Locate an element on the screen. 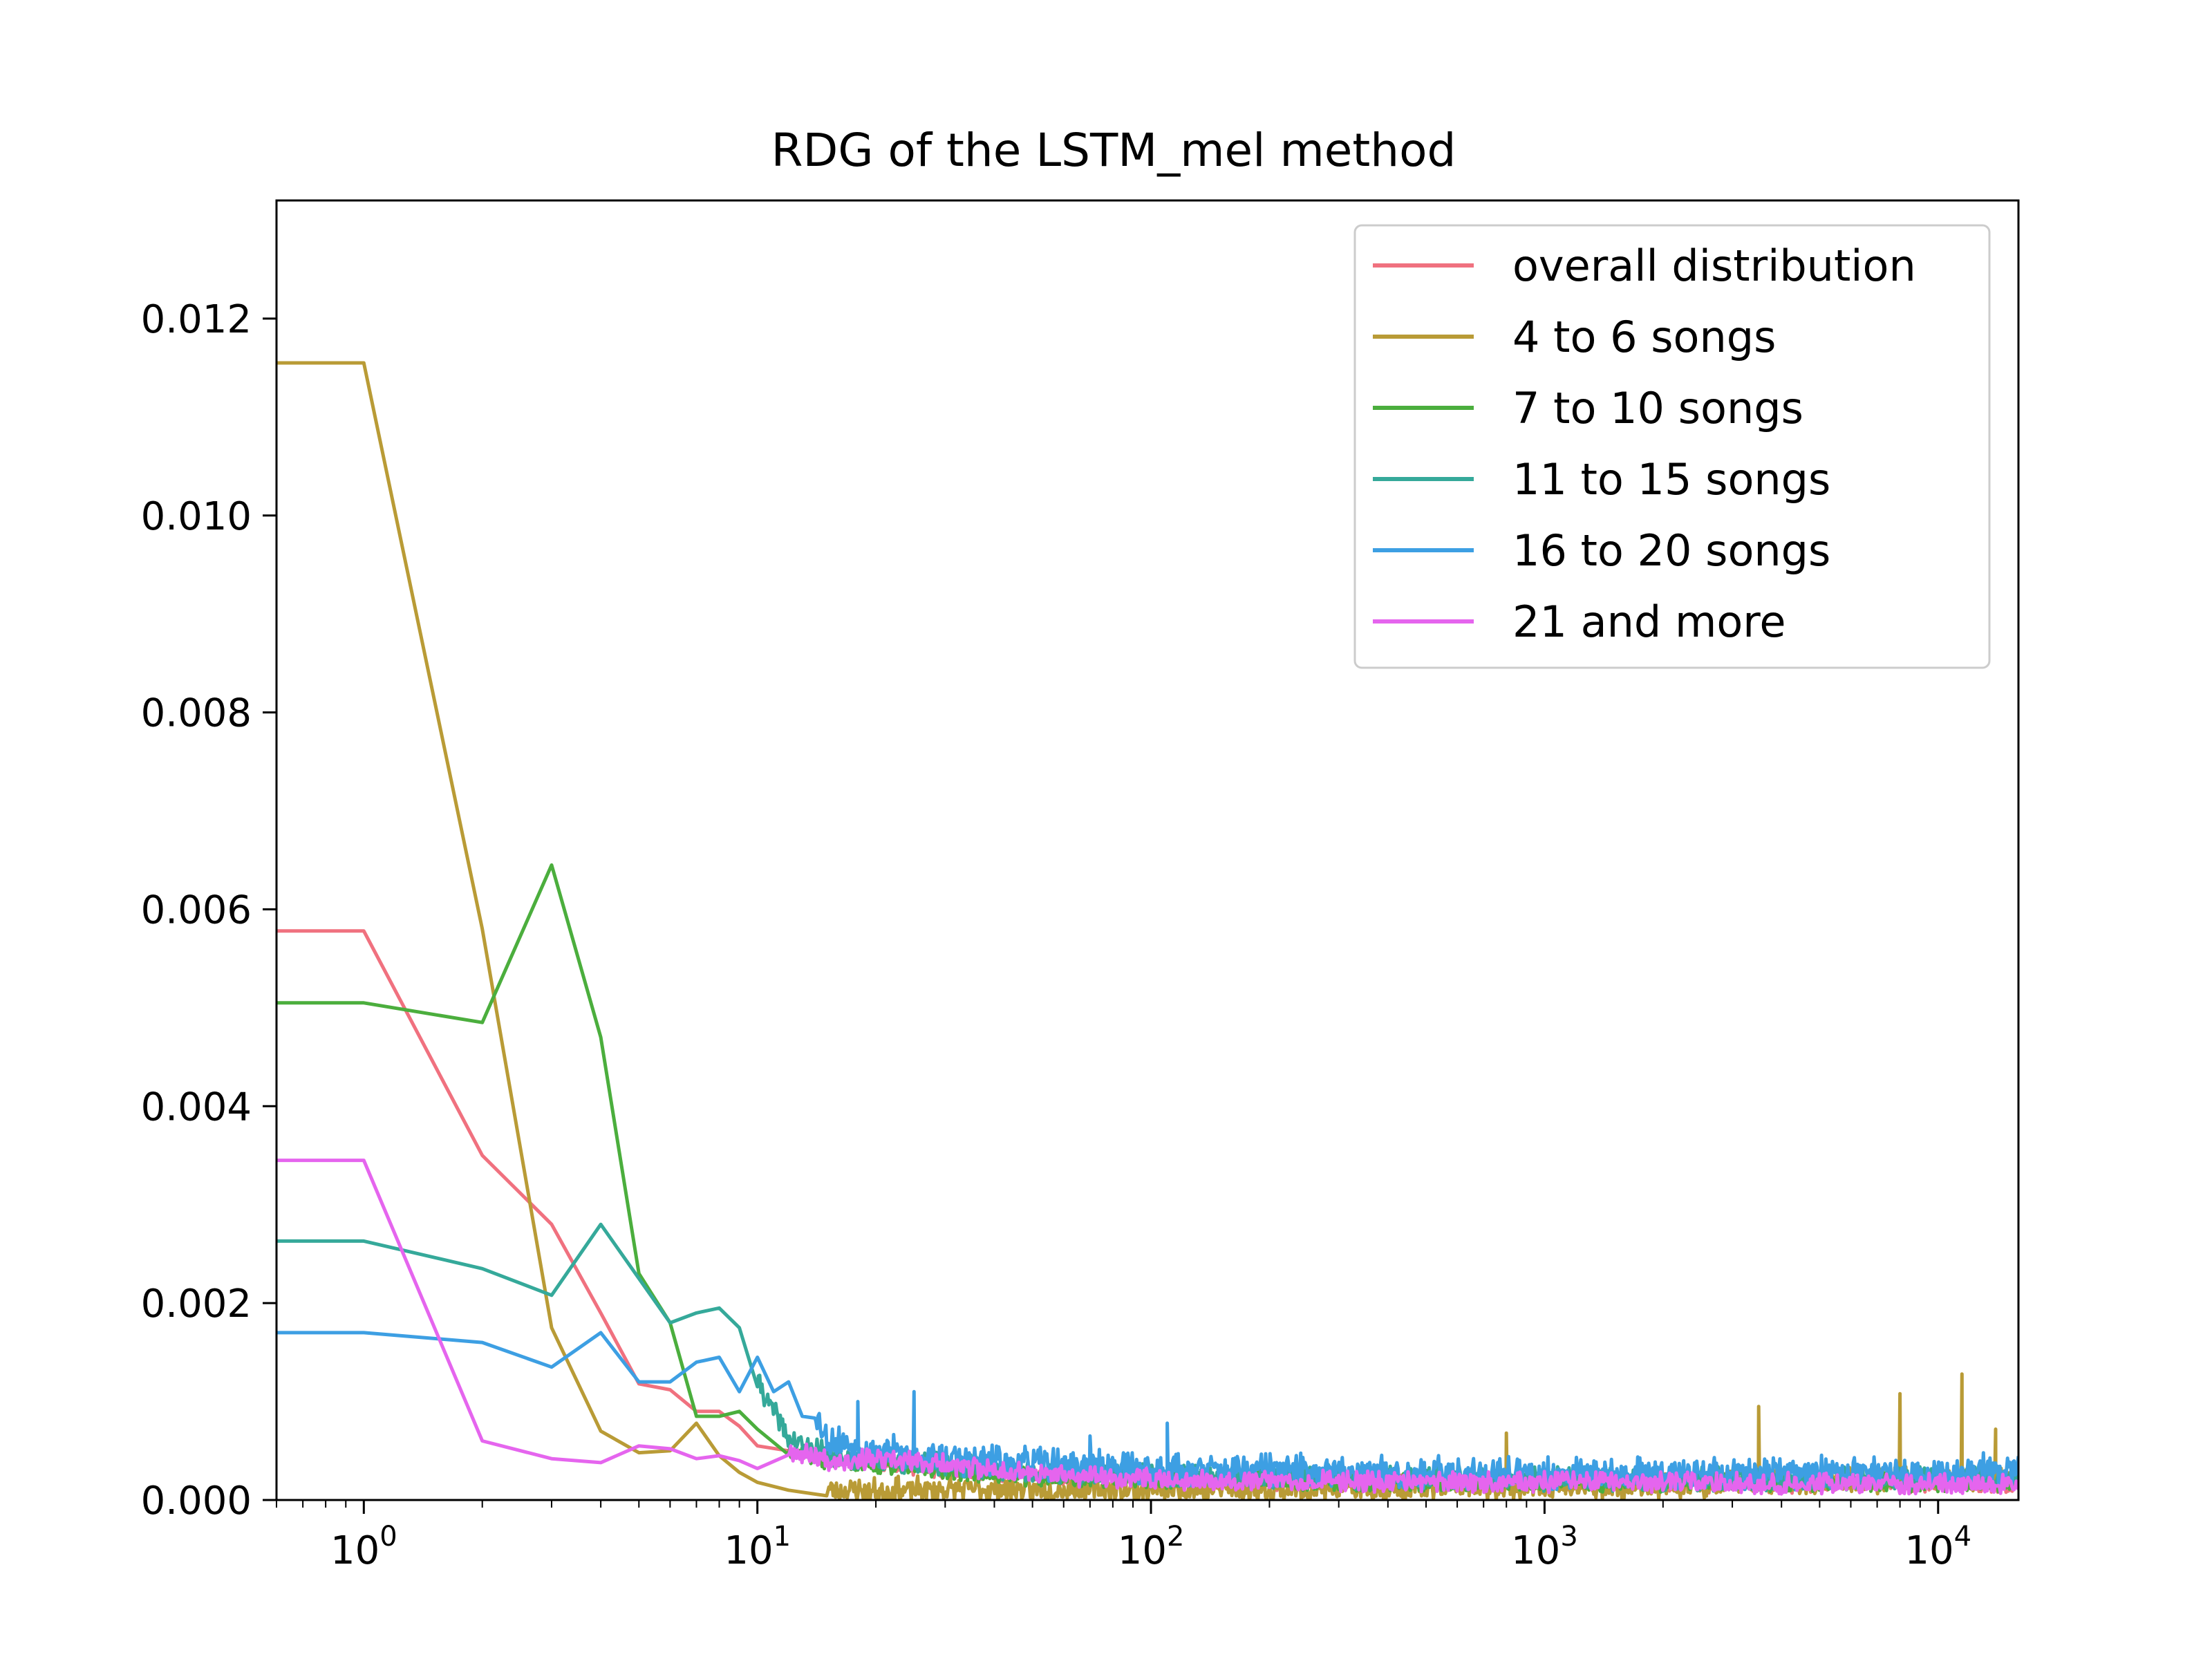 Image resolution: width=2212 pixels, height=1659 pixels. y-tick-label-0: 0.000 is located at coordinates (197, 1502).